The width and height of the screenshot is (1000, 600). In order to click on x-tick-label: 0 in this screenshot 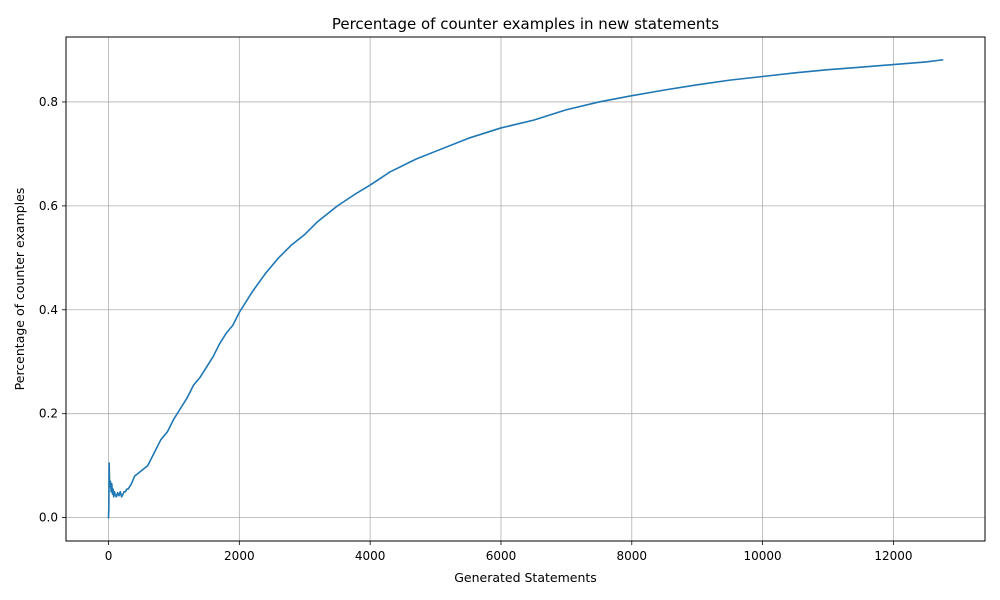, I will do `click(109, 556)`.